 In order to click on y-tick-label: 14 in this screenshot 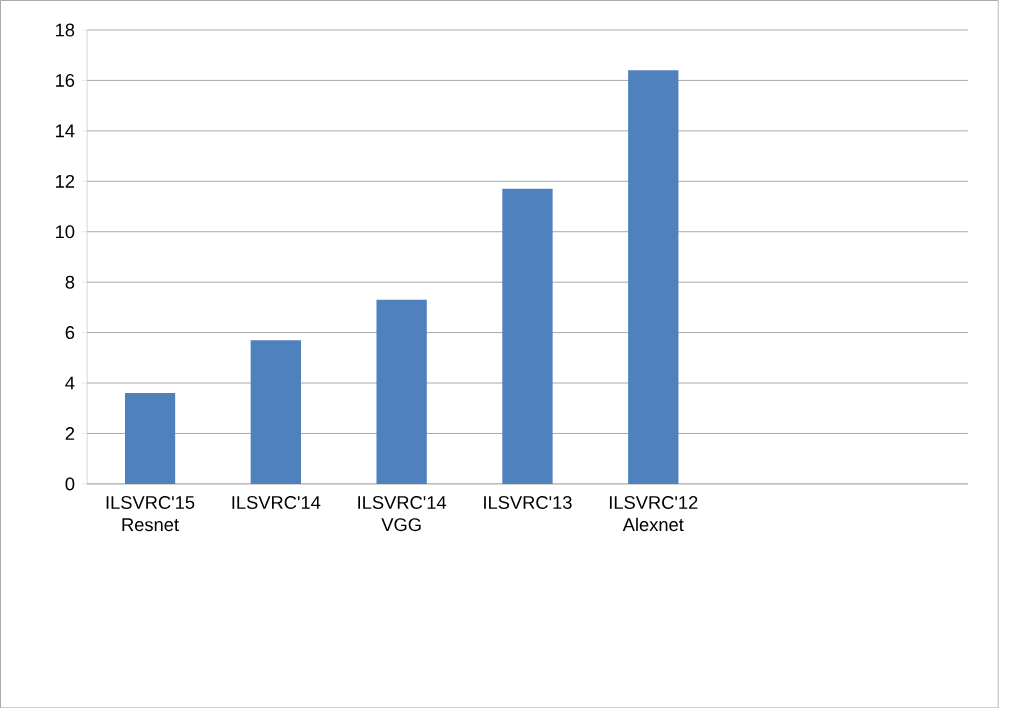, I will do `click(65, 130)`.